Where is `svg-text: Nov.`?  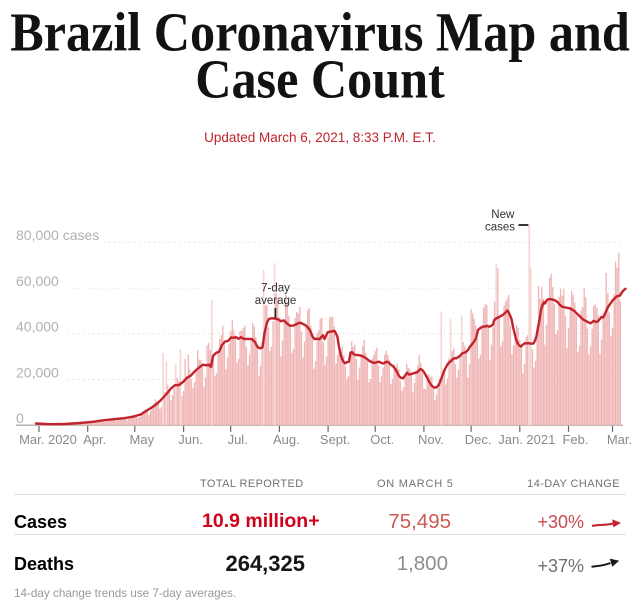
svg-text: Nov. is located at coordinates (431, 439).